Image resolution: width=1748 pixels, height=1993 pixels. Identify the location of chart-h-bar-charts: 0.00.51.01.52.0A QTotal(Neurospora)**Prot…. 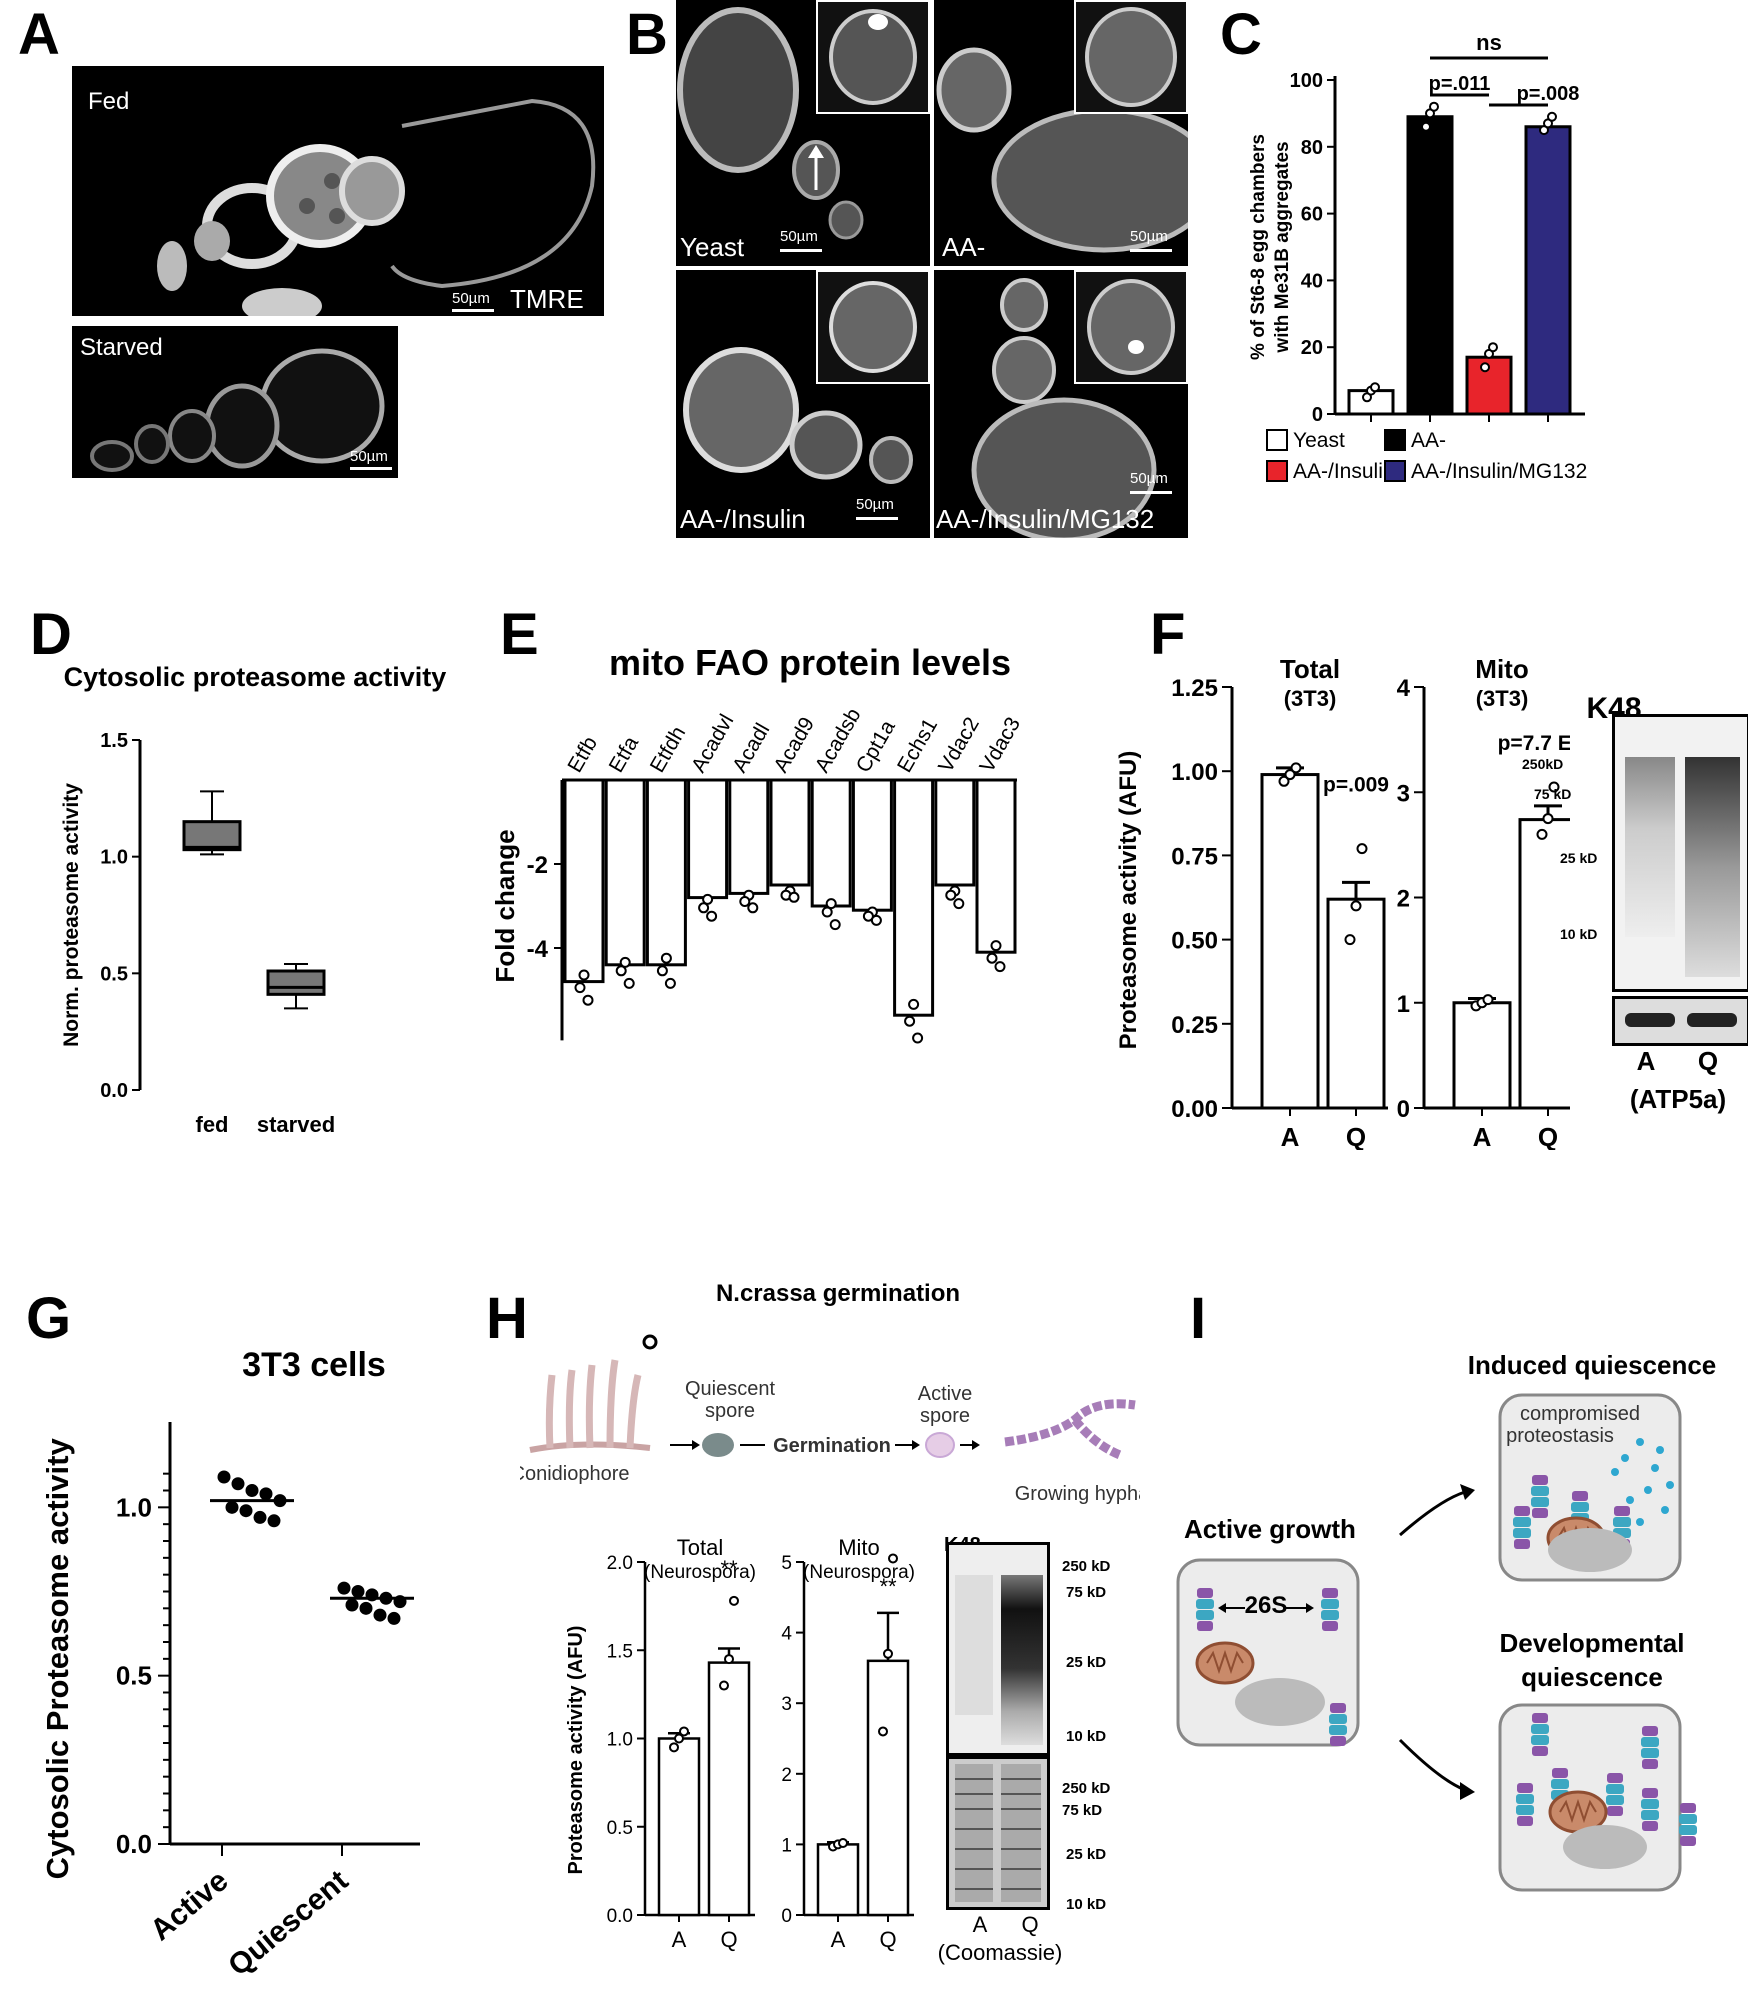
(740, 1743).